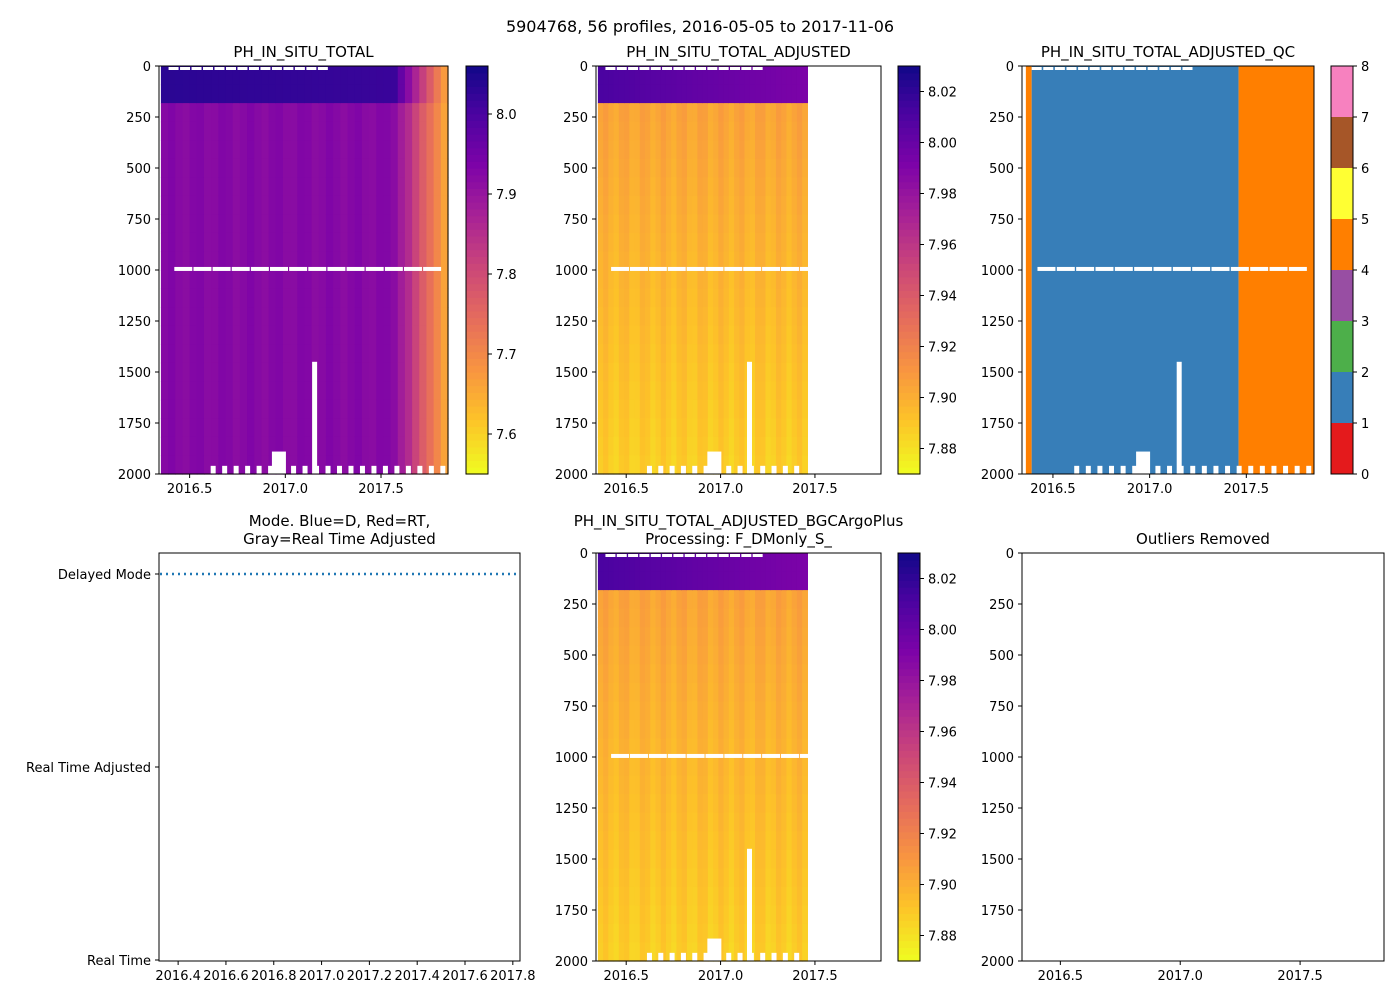 This screenshot has height=1000, width=1400. I want to click on p3-gap-bottom, so click(1123, 469).